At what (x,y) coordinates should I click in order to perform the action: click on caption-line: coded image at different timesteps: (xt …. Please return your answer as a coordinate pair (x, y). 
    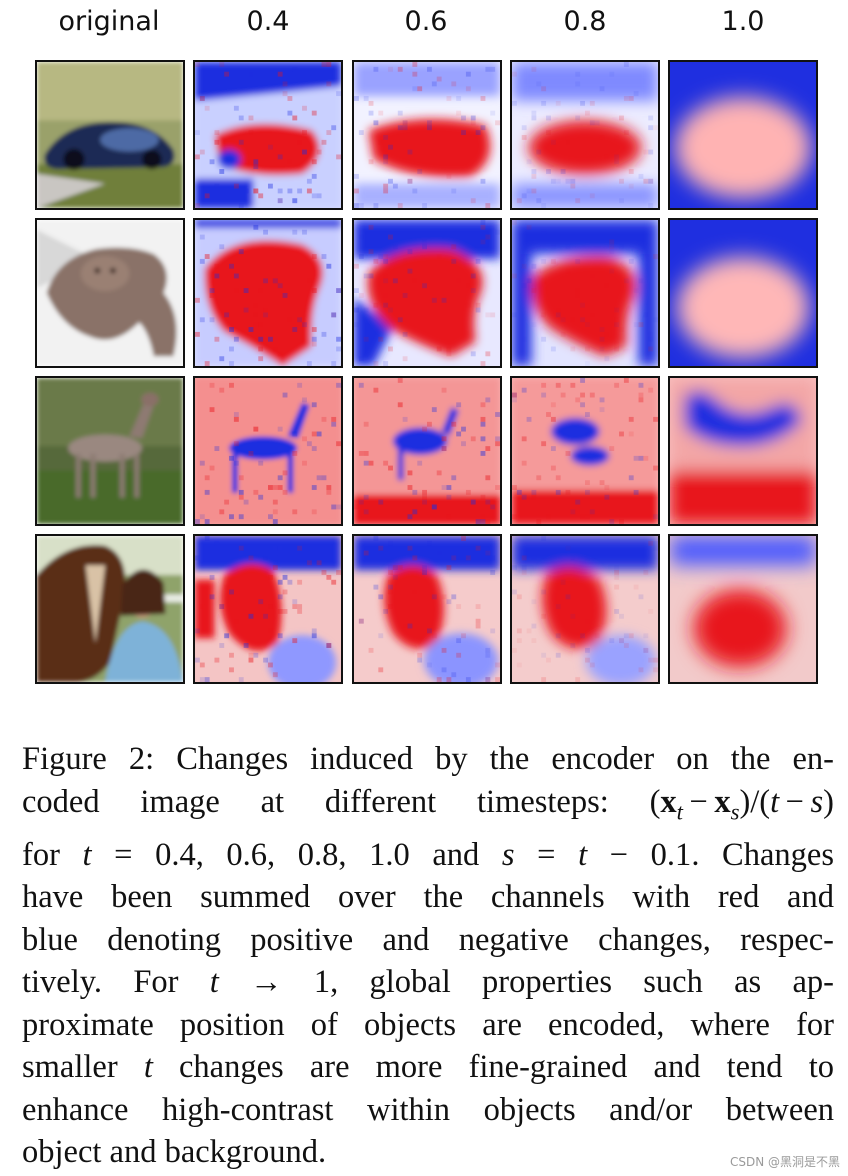
    Looking at the image, I should click on (428, 804).